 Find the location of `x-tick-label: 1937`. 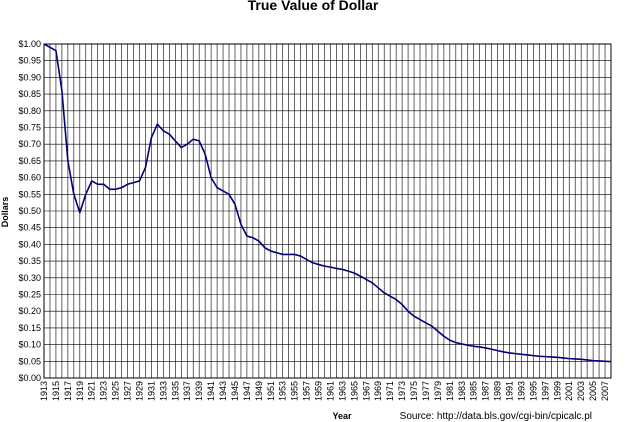

x-tick-label: 1937 is located at coordinates (187, 391).